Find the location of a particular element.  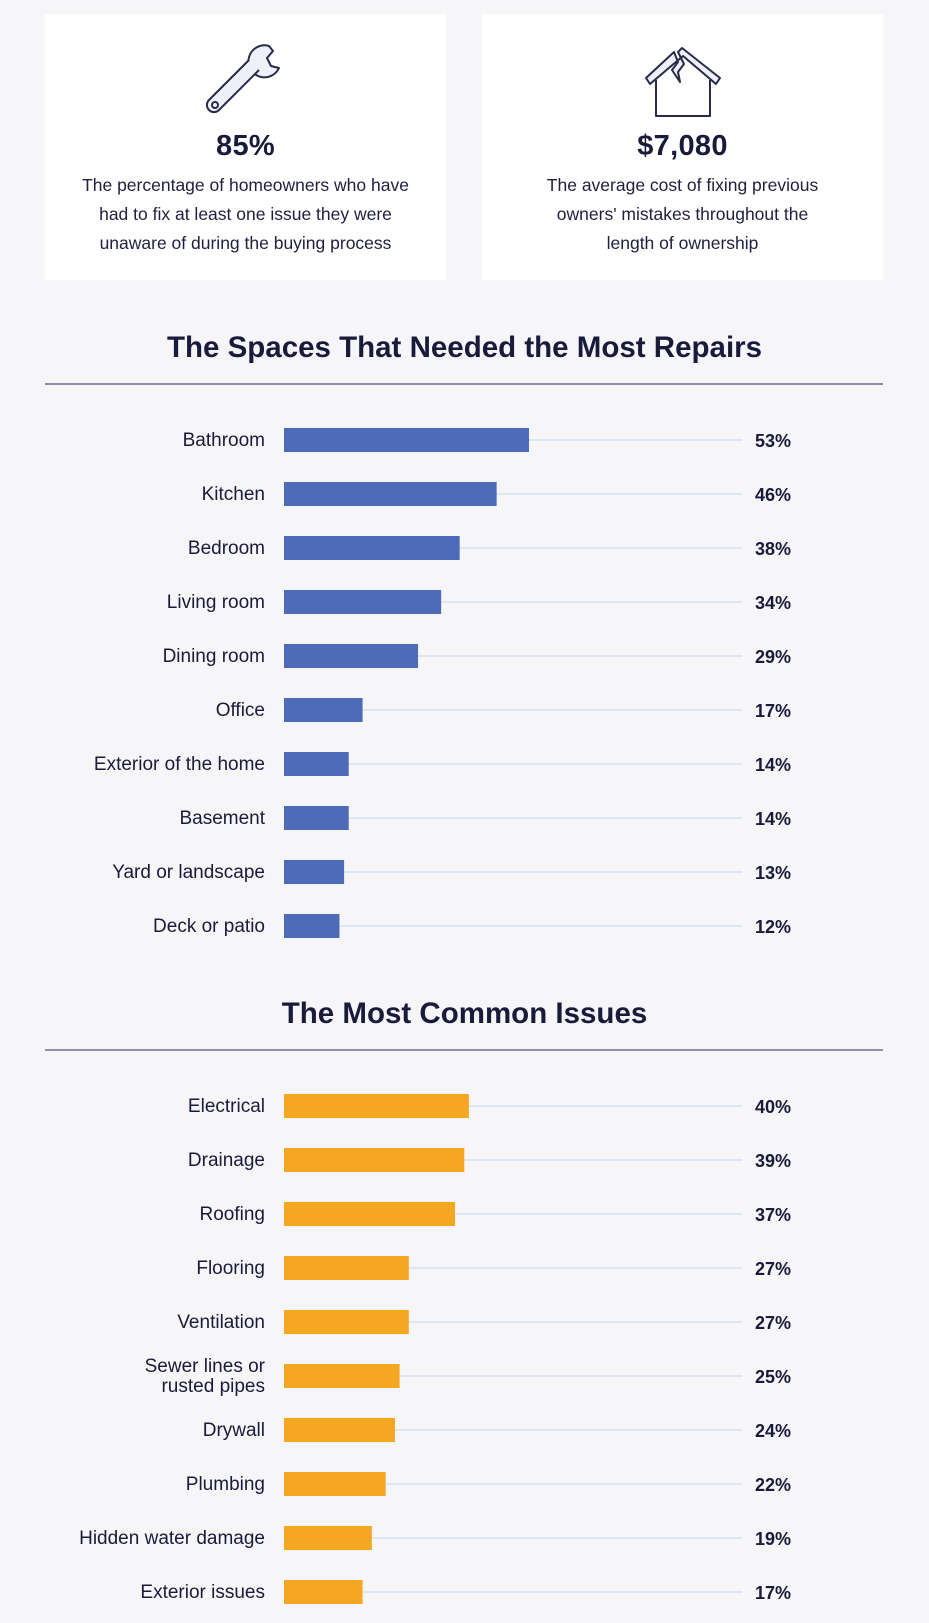

spaces-category-label: Dining room is located at coordinates (214, 656).